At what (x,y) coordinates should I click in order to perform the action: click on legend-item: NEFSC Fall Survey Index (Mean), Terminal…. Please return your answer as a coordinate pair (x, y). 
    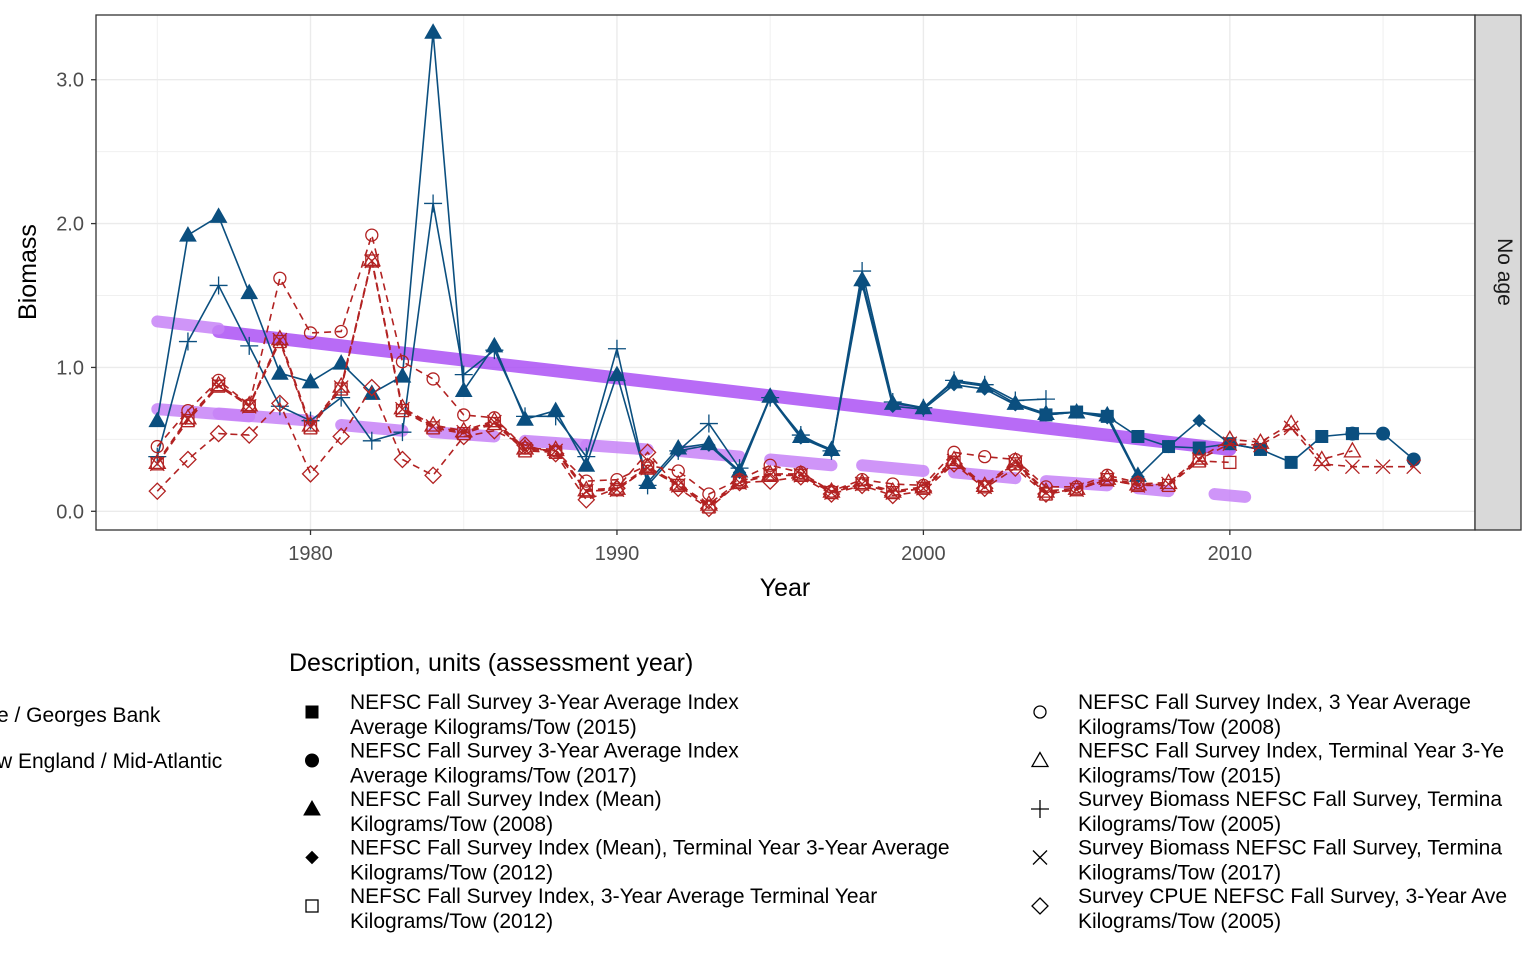
    Looking at the image, I should click on (627, 861).